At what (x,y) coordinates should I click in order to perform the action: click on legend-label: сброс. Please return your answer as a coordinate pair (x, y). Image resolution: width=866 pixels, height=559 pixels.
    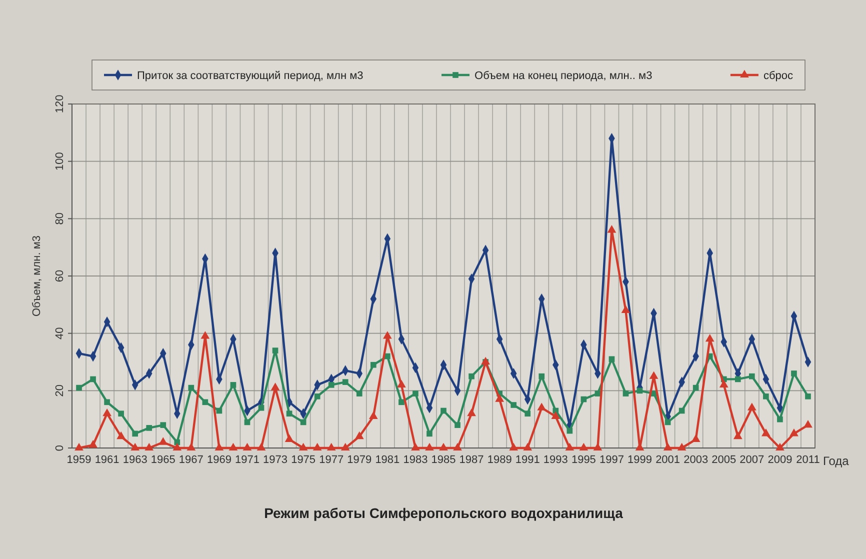
    Looking at the image, I should click on (778, 76).